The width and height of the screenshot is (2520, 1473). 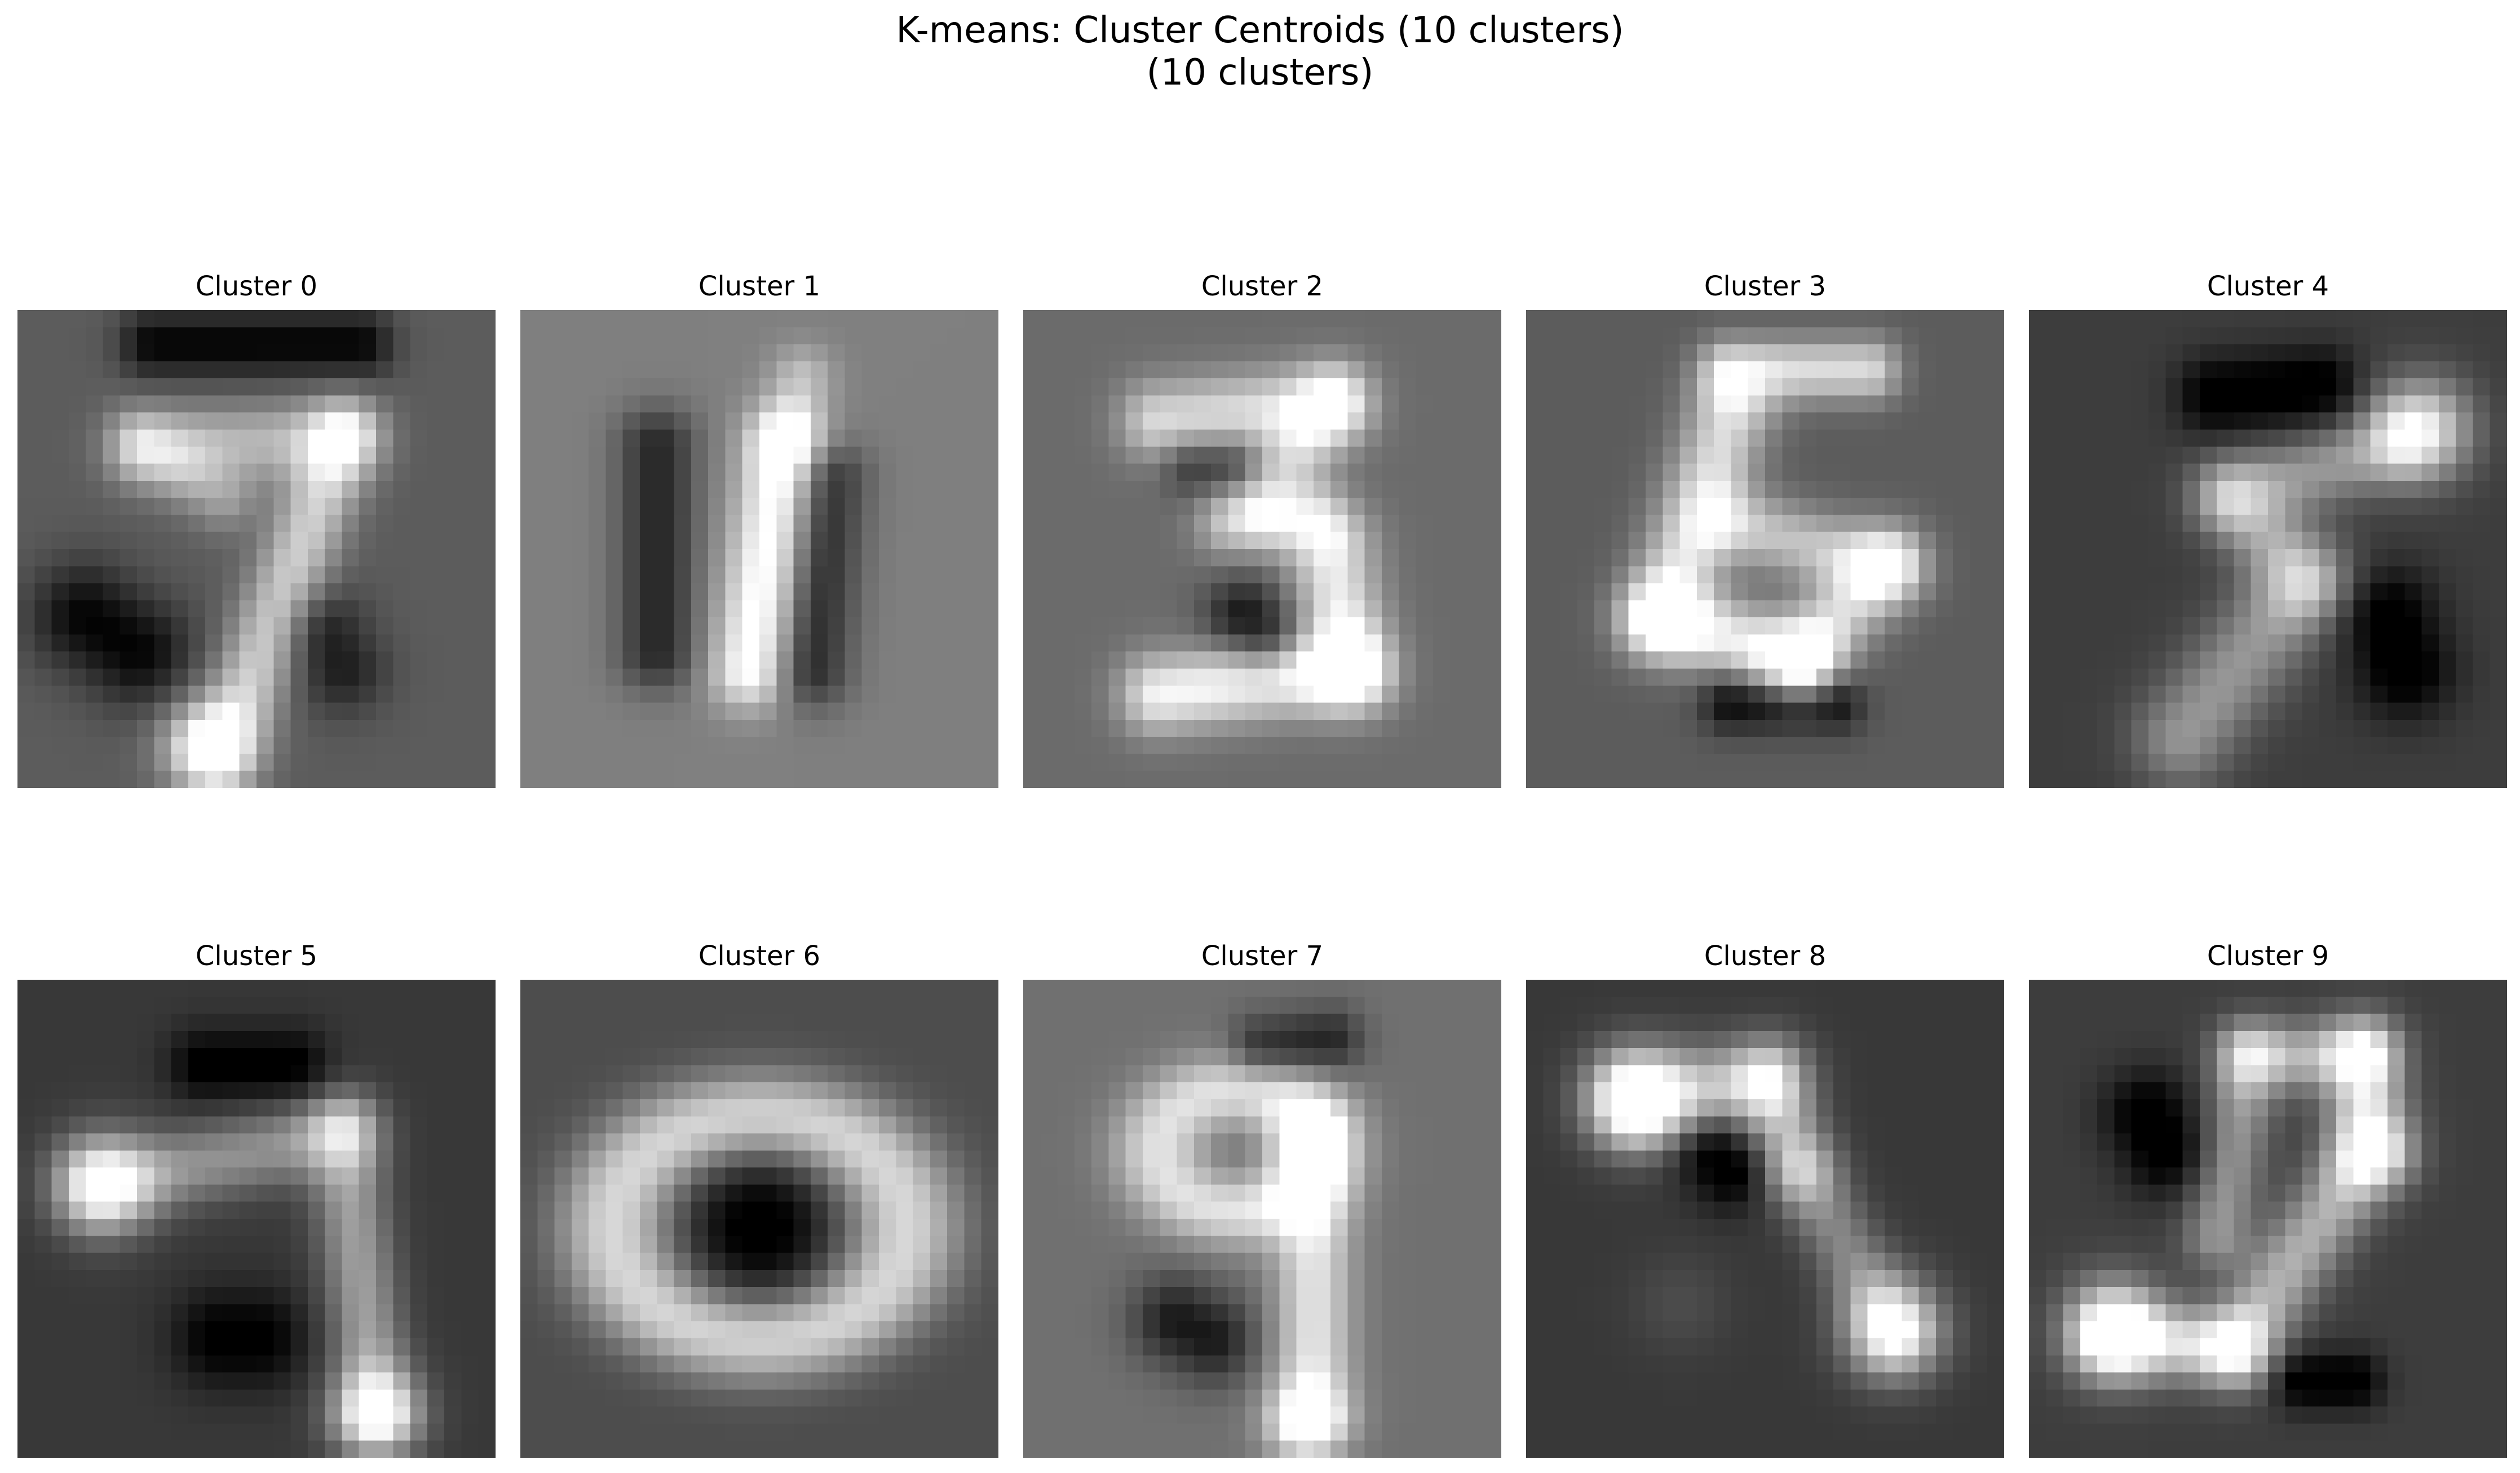 I want to click on centroid-panel-8: Cluster 8, so click(x=1765, y=1199).